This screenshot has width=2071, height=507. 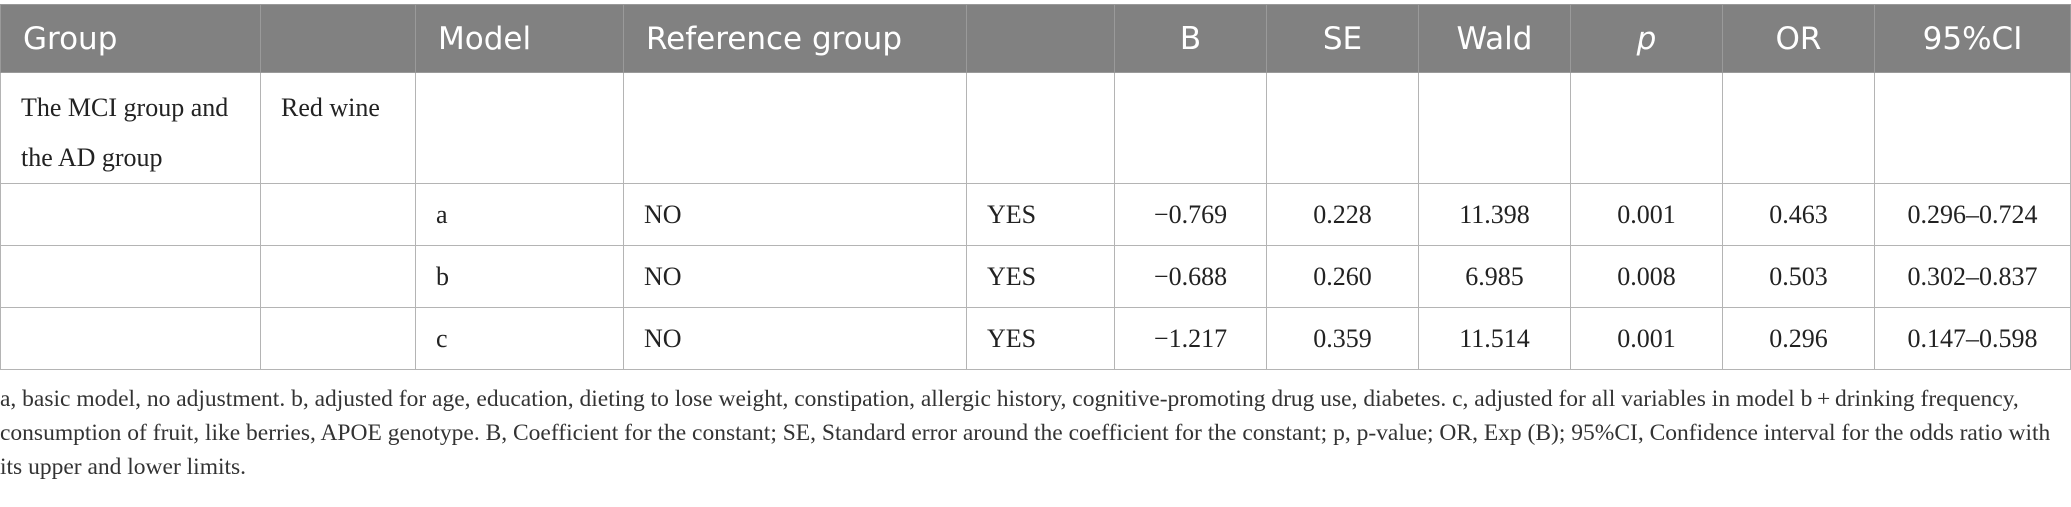 I want to click on ci-cell: 0.296–0.724, so click(x=1972, y=214).